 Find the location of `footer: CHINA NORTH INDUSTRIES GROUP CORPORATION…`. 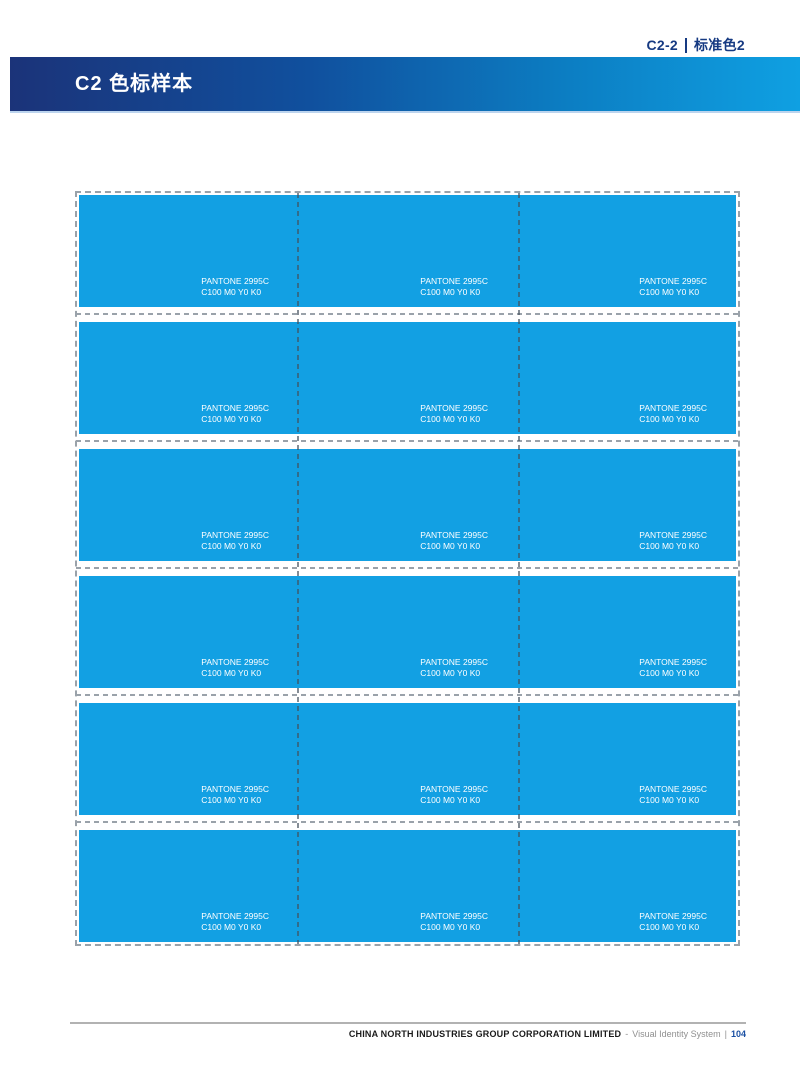

footer: CHINA NORTH INDUSTRIES GROUP CORPORATION… is located at coordinates (547, 1034).